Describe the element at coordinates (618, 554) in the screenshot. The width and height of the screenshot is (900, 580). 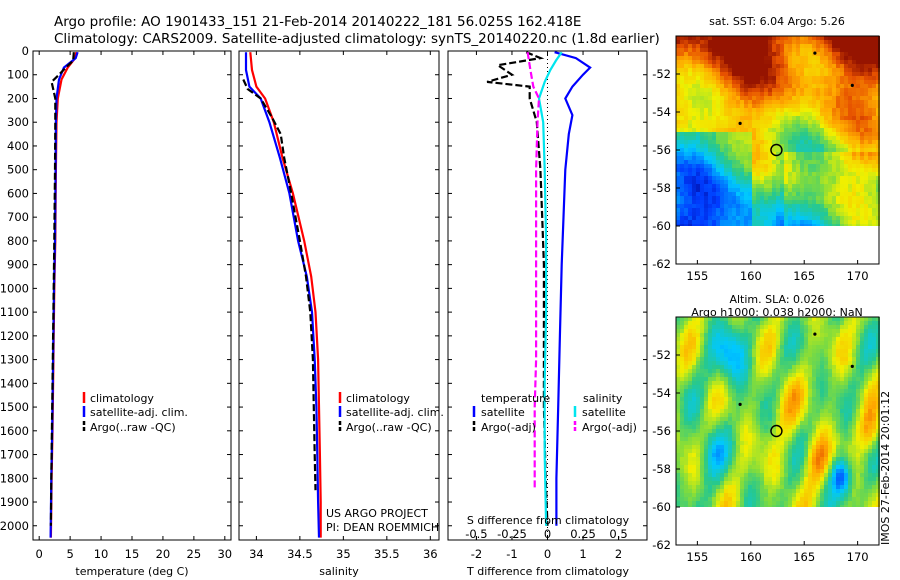
I see `x-tick-label: 2` at that location.